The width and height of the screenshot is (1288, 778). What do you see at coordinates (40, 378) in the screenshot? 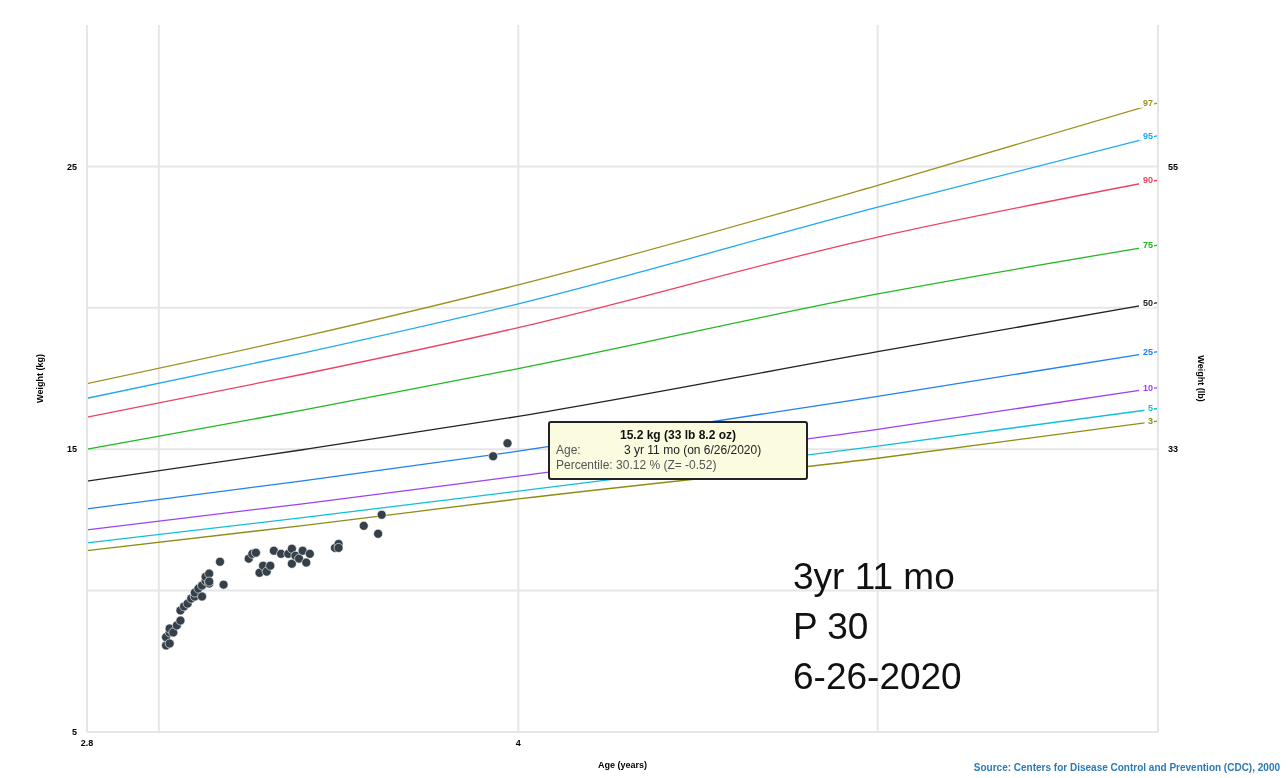
I see `y-axis-title: Weight (kg)` at bounding box center [40, 378].